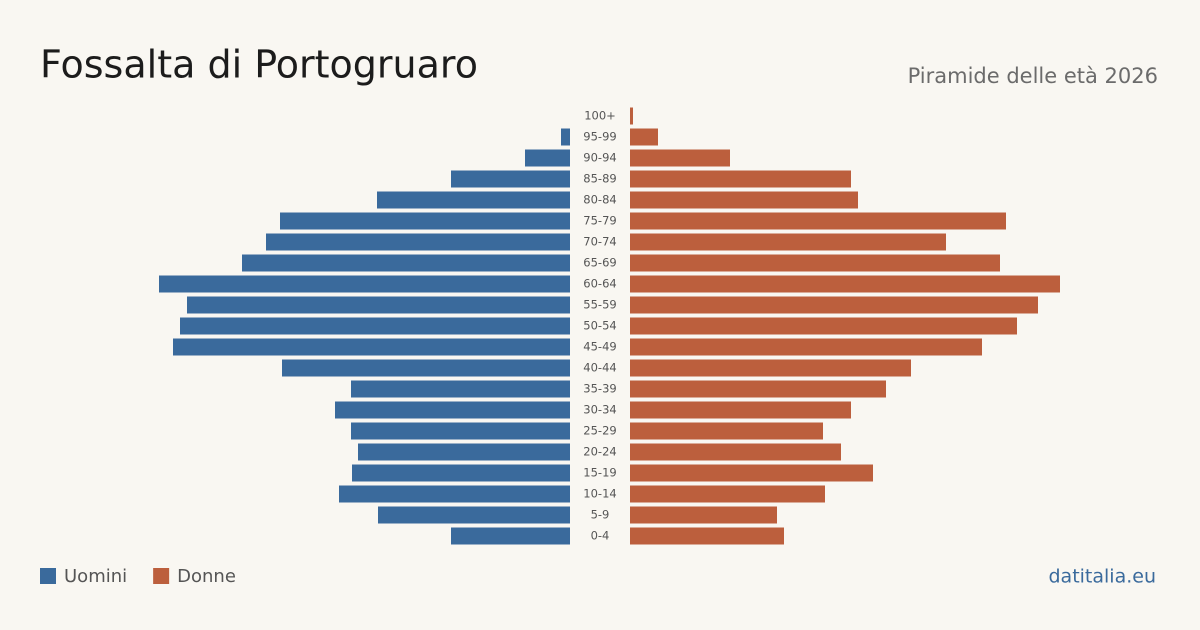 This screenshot has height=630, width=1200. I want to click on category-label: 85-89, so click(599, 179).